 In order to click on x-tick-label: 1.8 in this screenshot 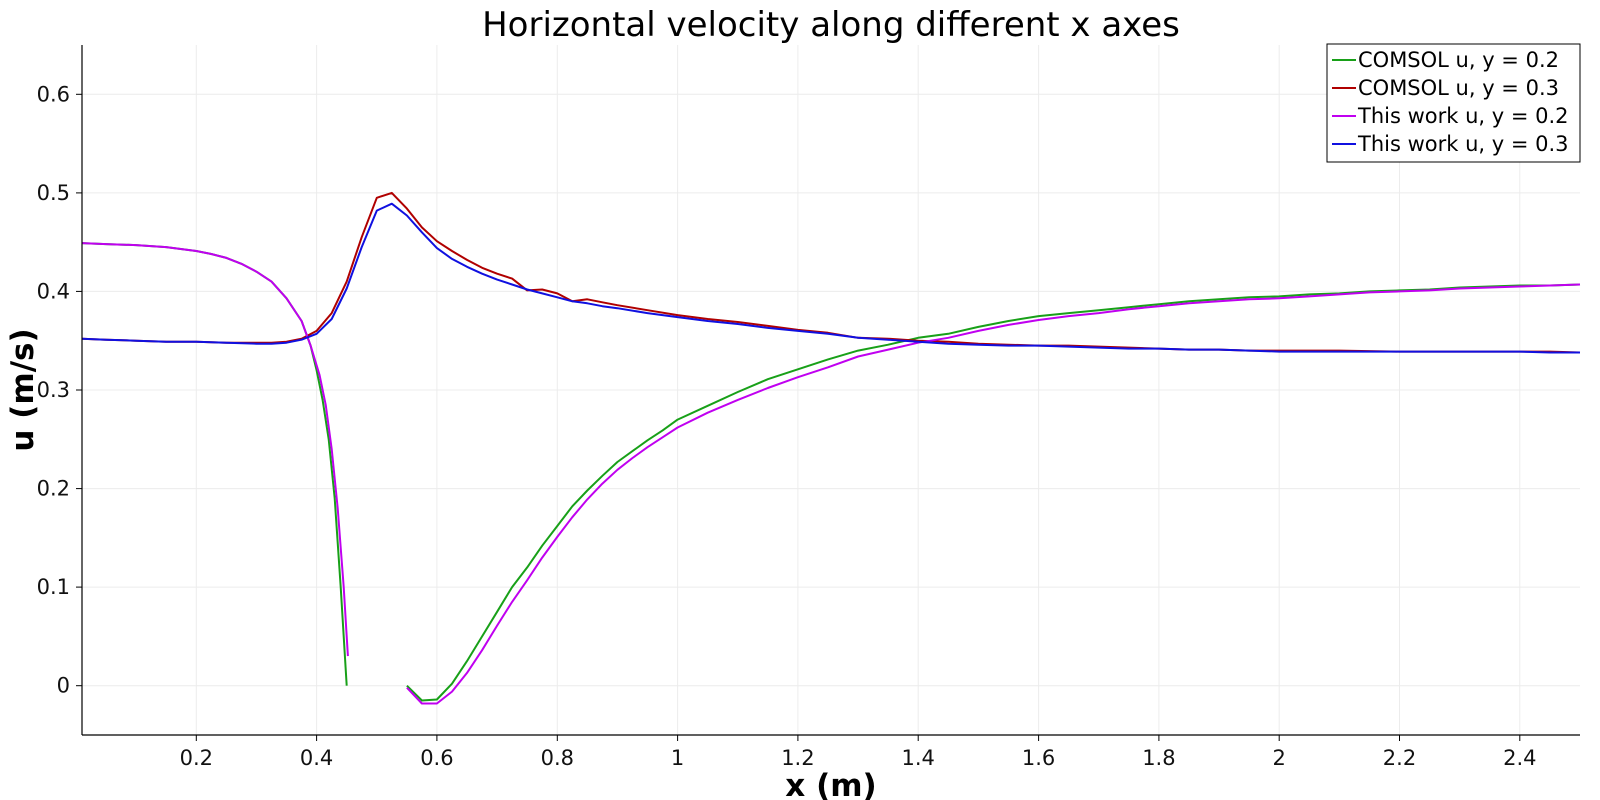, I will do `click(1158, 758)`.